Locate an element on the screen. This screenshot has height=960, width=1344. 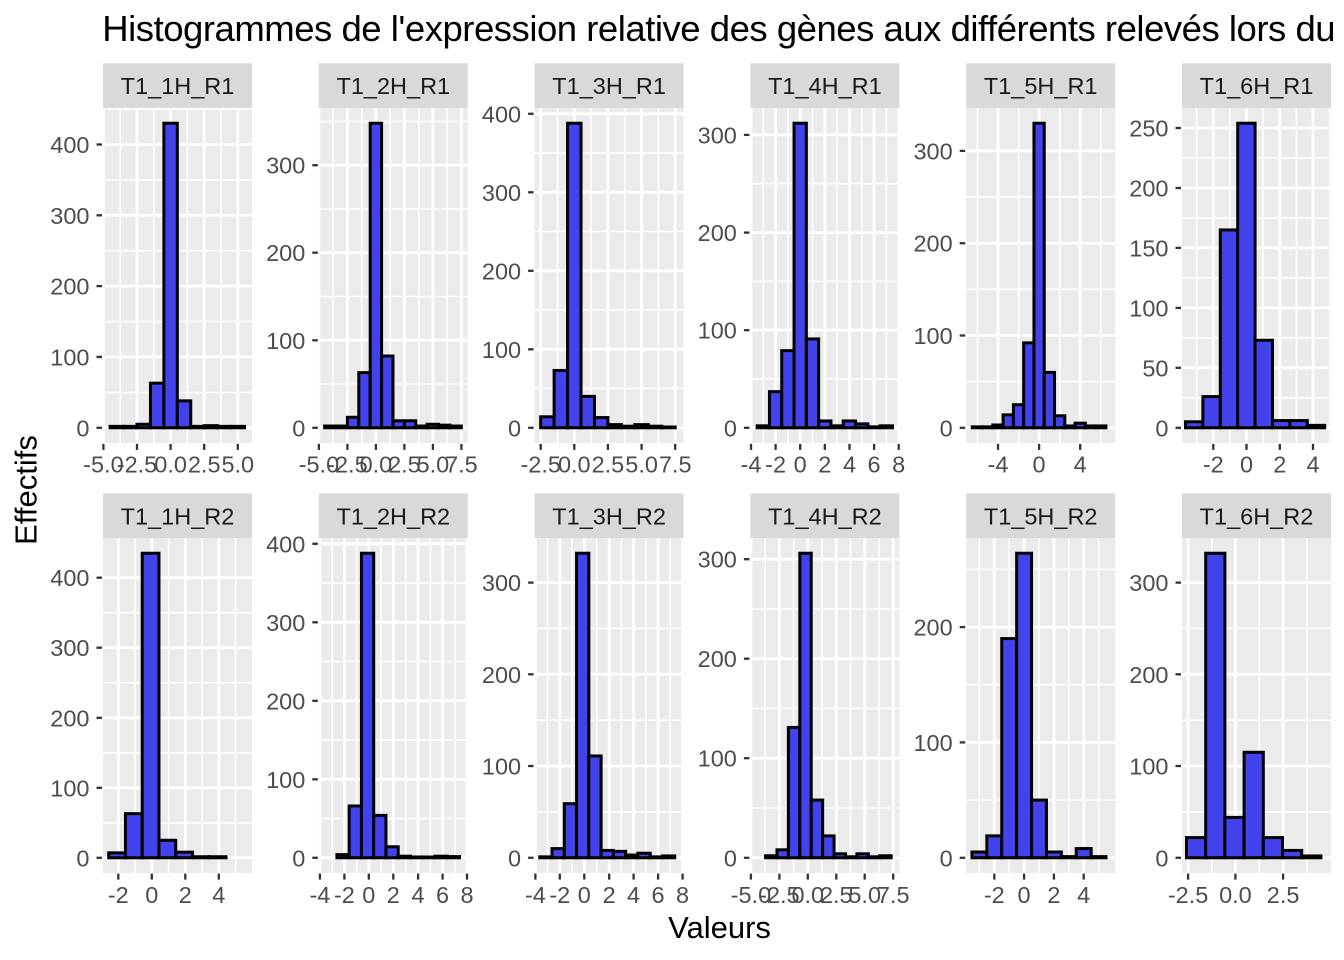
svg-text: T1_4H_R1 is located at coordinates (825, 86).